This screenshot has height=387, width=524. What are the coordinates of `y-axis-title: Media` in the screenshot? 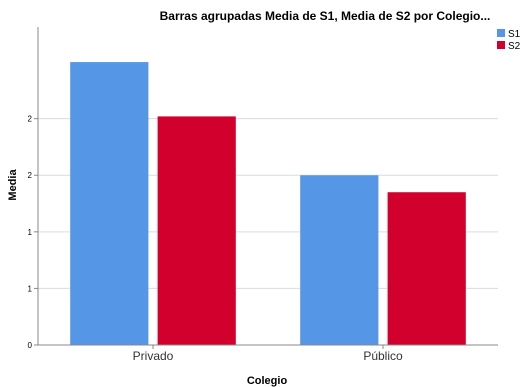 It's located at (13, 185).